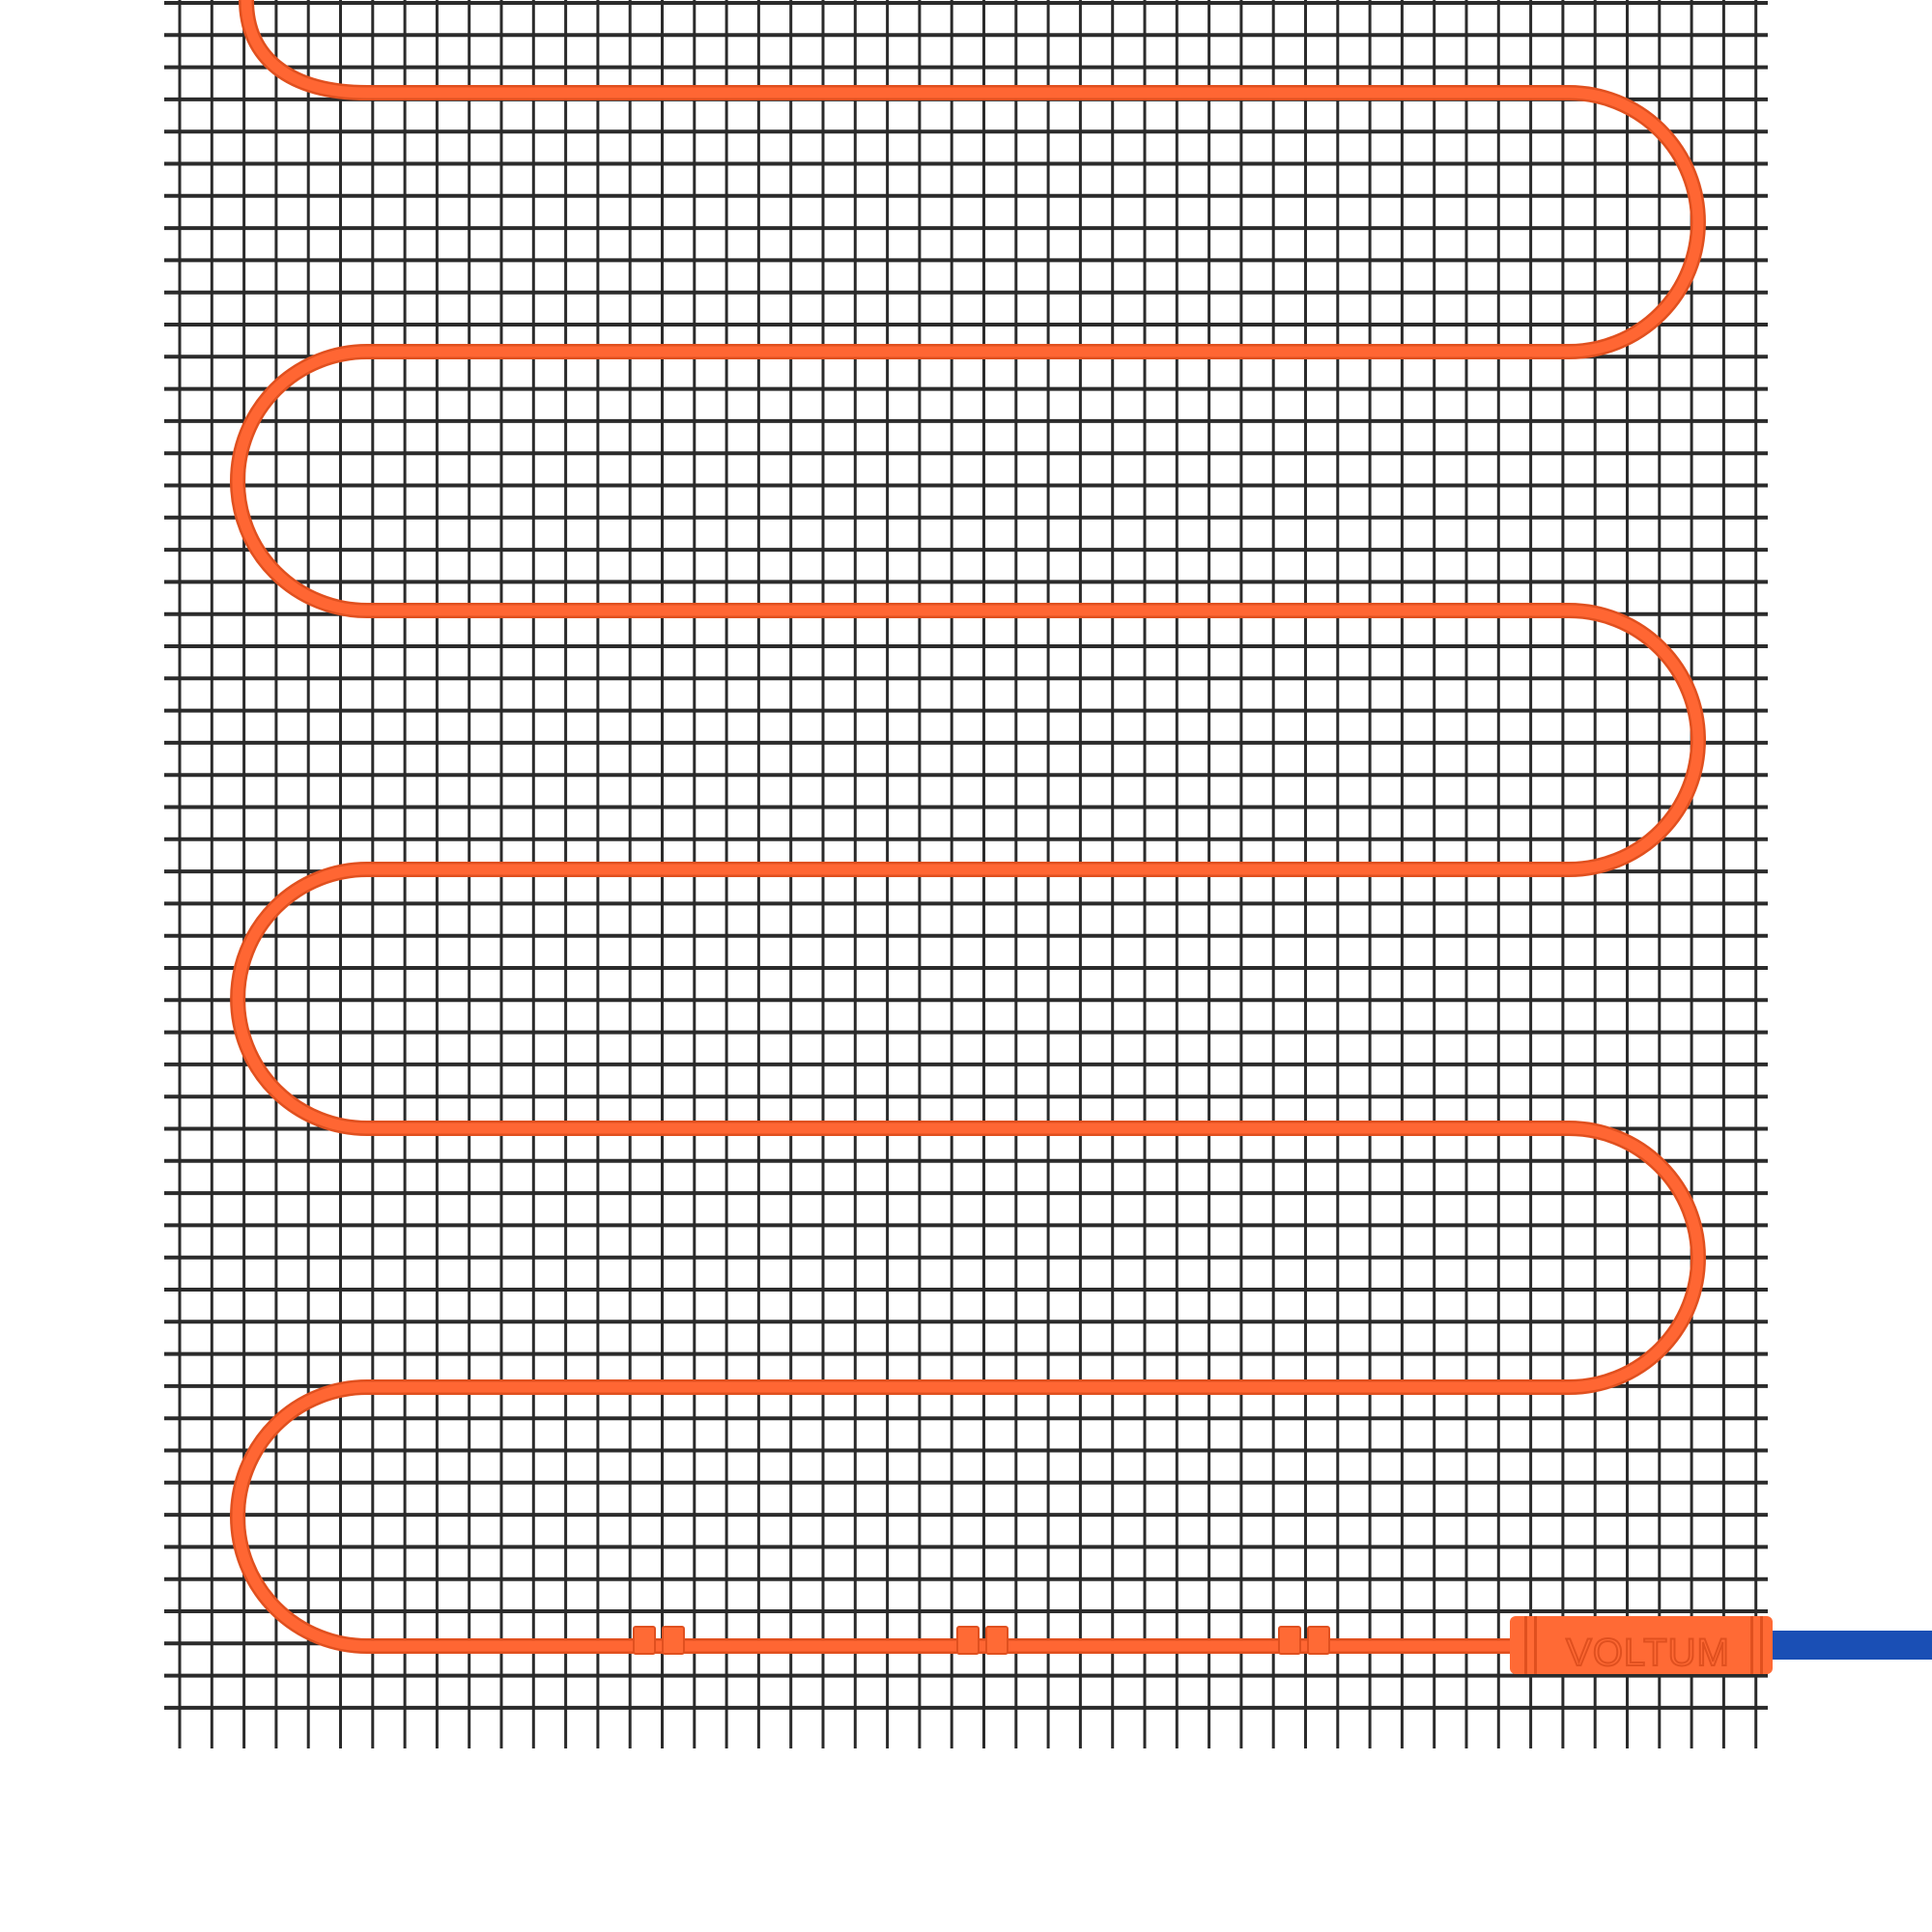 The width and height of the screenshot is (1932, 1932). I want to click on cable-clips, so click(981, 1640).